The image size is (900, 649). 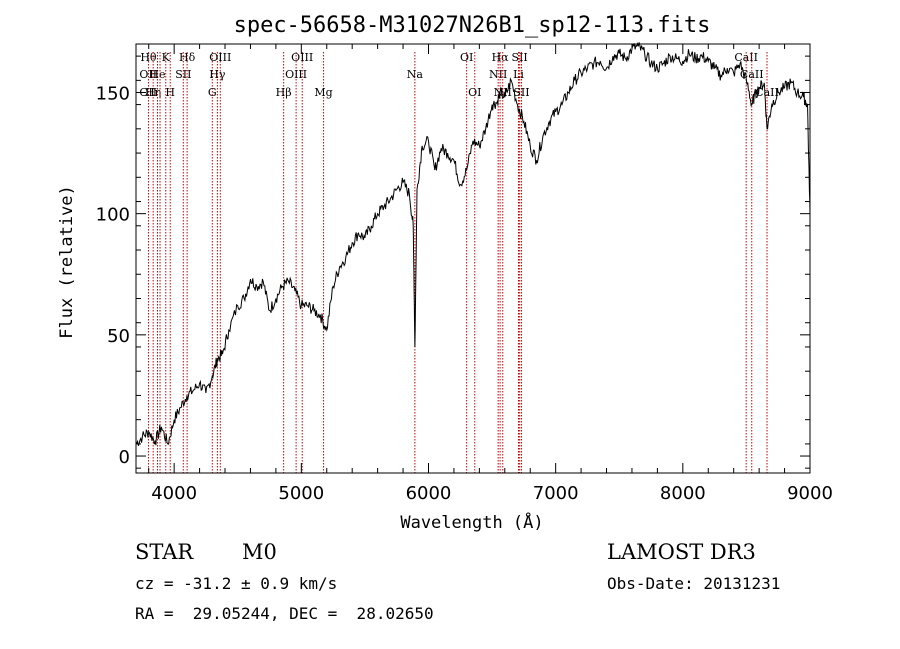 What do you see at coordinates (415, 74) in the screenshot?
I see `line-marker-label: Na` at bounding box center [415, 74].